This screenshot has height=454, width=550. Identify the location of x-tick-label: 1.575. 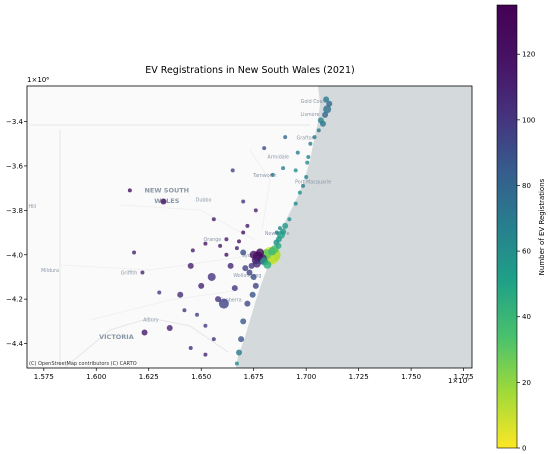
(44, 377).